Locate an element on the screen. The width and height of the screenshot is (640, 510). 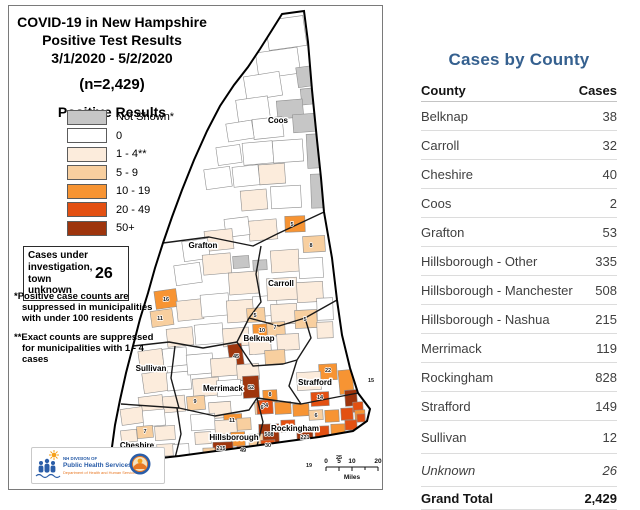
legend-item: 5 - 9 is located at coordinates (120, 172).